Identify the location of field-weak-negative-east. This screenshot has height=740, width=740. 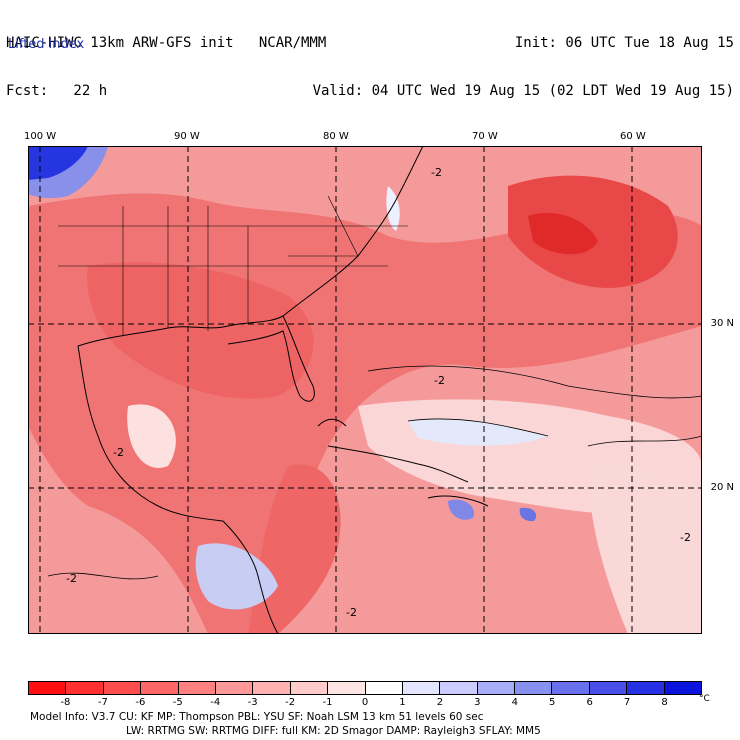
(645, 548).